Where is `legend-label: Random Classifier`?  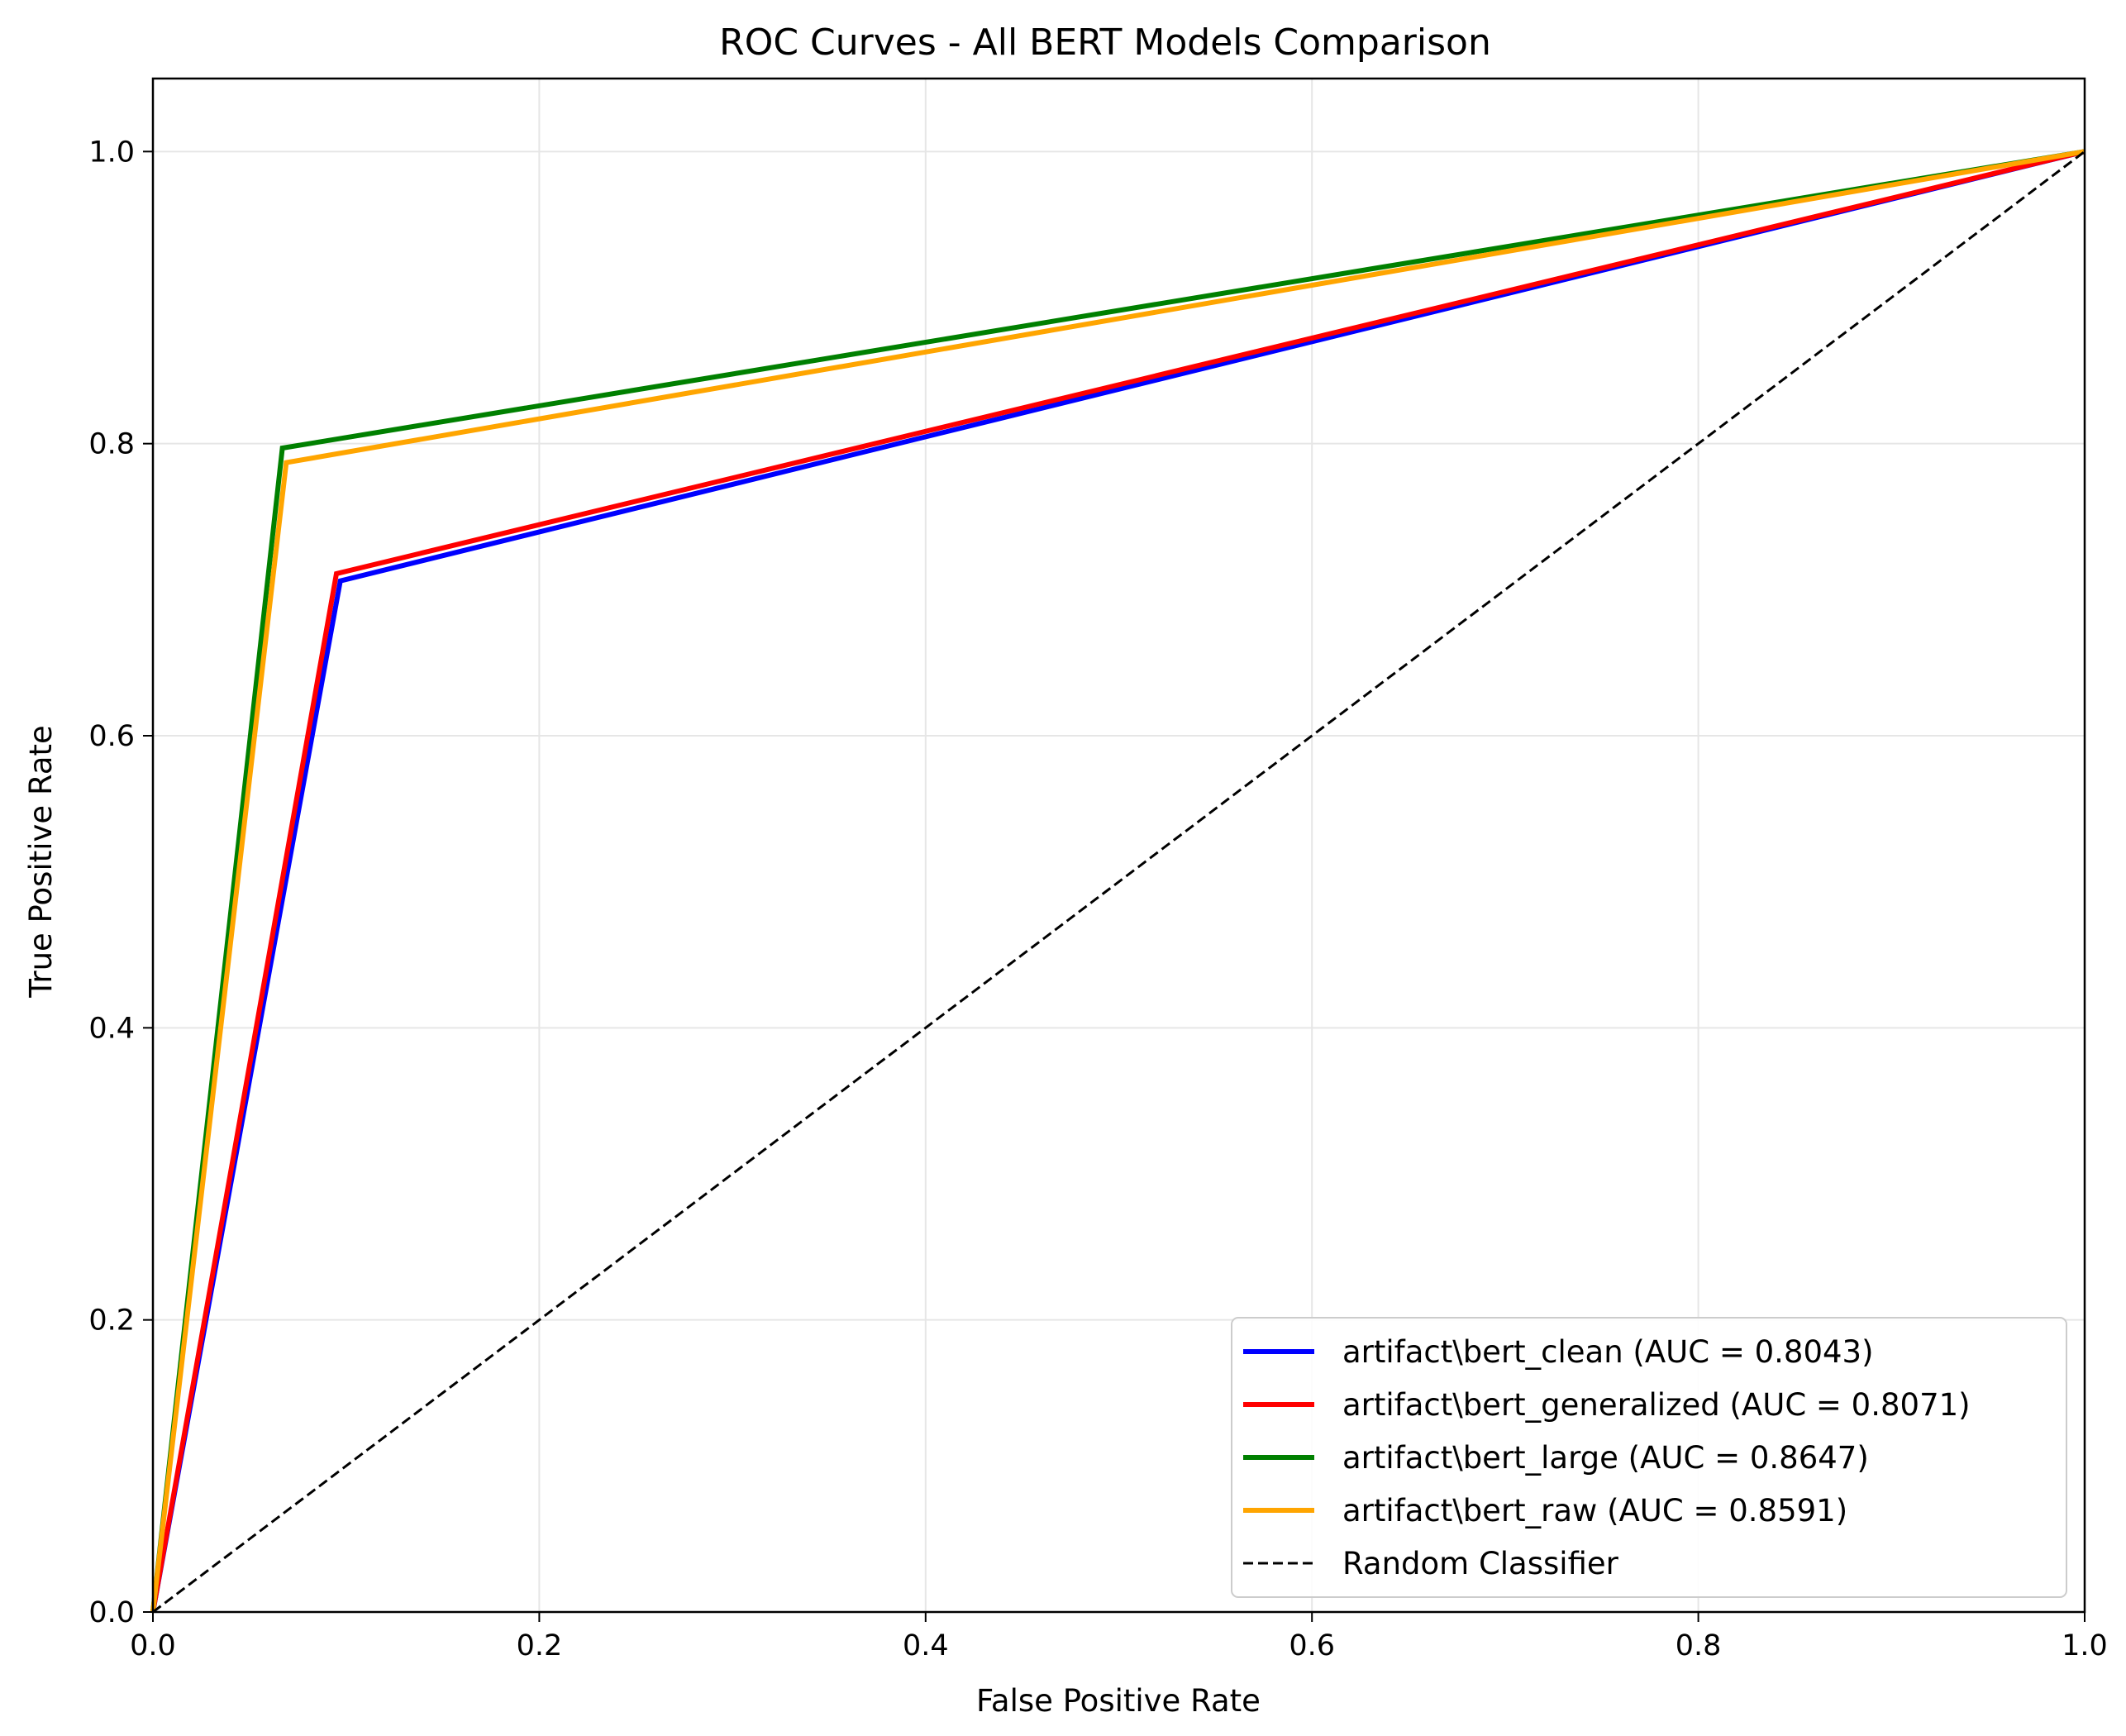
legend-label: Random Classifier is located at coordinates (1481, 1564).